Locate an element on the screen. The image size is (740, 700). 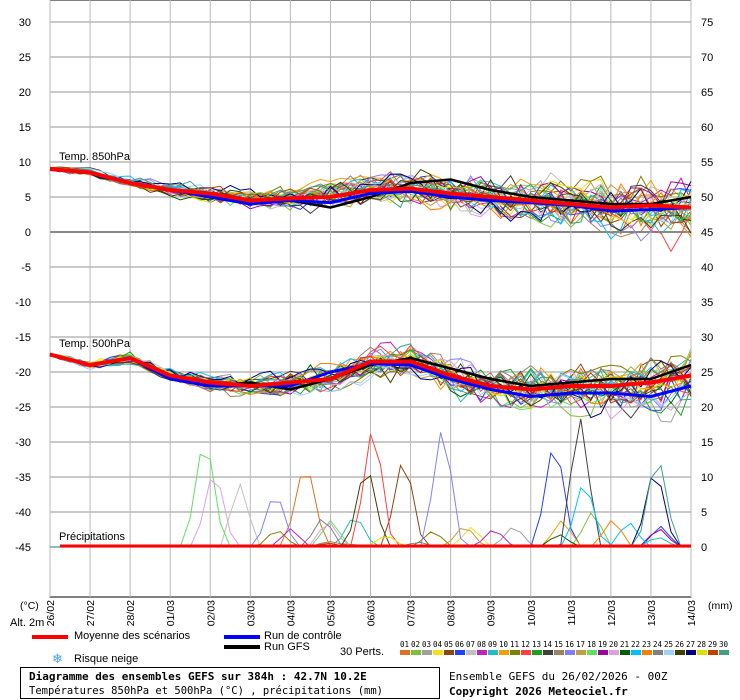
right-tick-label: 75 is located at coordinates (707, 23).